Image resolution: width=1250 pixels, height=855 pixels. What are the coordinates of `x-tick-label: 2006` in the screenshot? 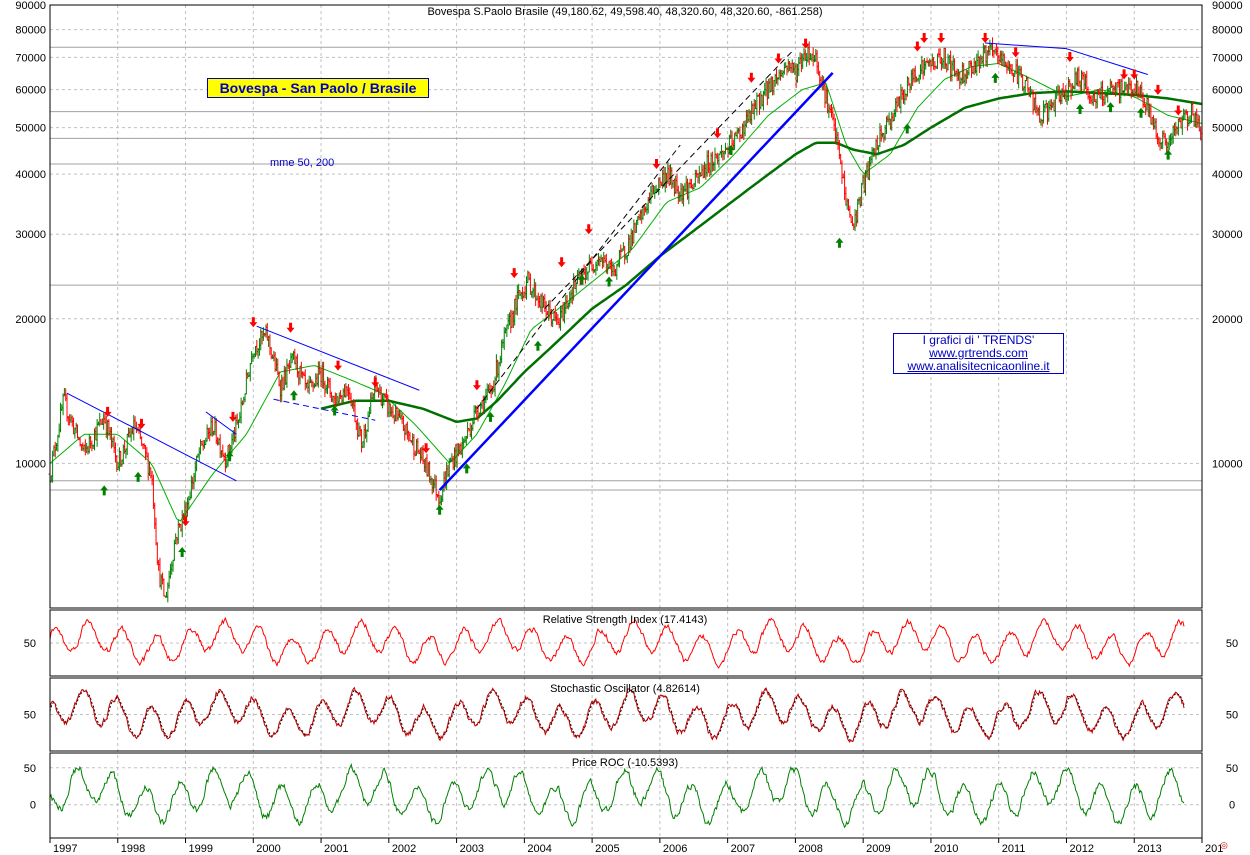 It's located at (675, 849).